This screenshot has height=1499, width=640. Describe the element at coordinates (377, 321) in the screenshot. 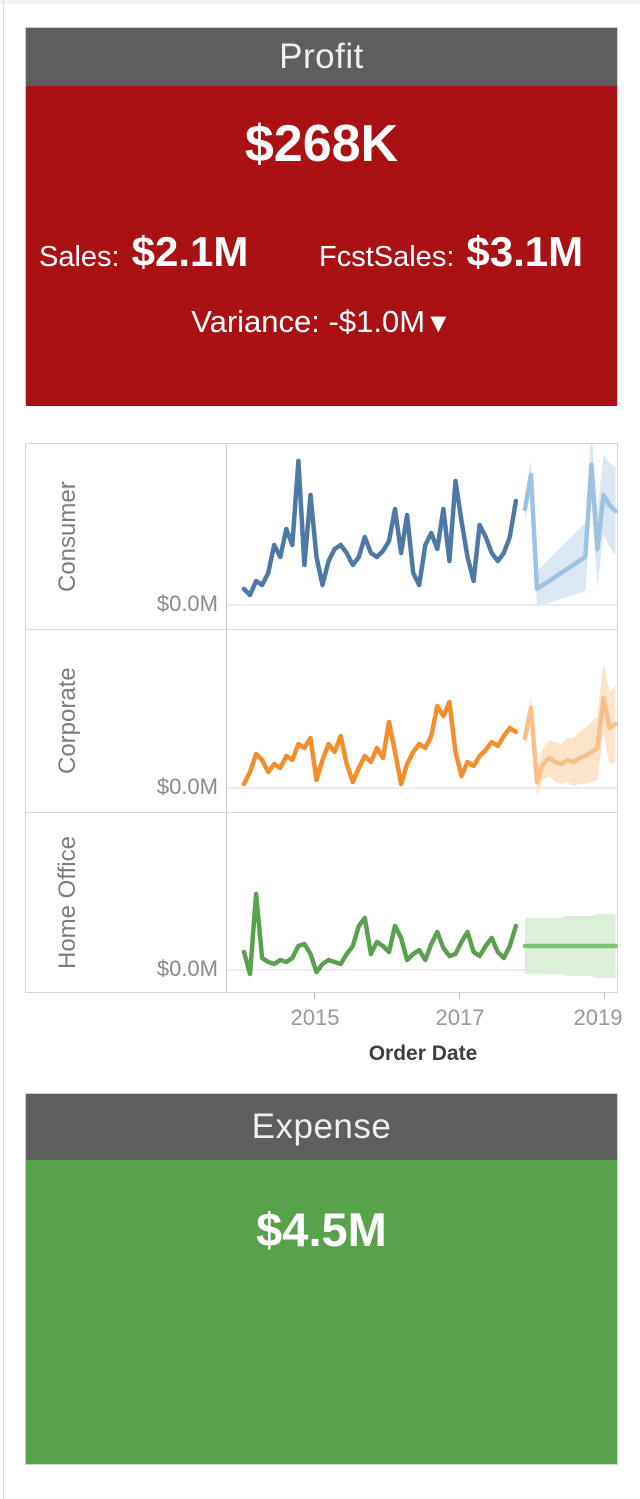

I see `variance-value: -$1.0M` at that location.